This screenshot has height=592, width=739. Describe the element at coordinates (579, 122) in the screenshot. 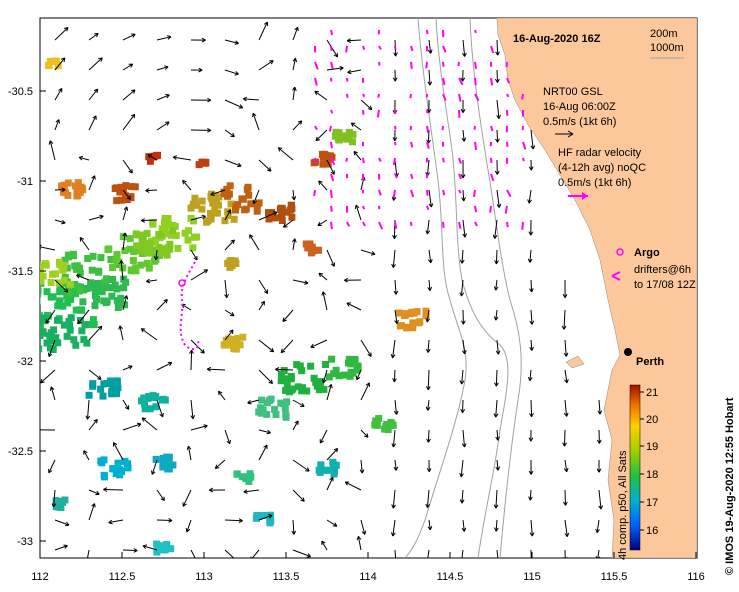

I see `nrt-legend-line-3: 0.5m/s (1kt 6h)` at that location.